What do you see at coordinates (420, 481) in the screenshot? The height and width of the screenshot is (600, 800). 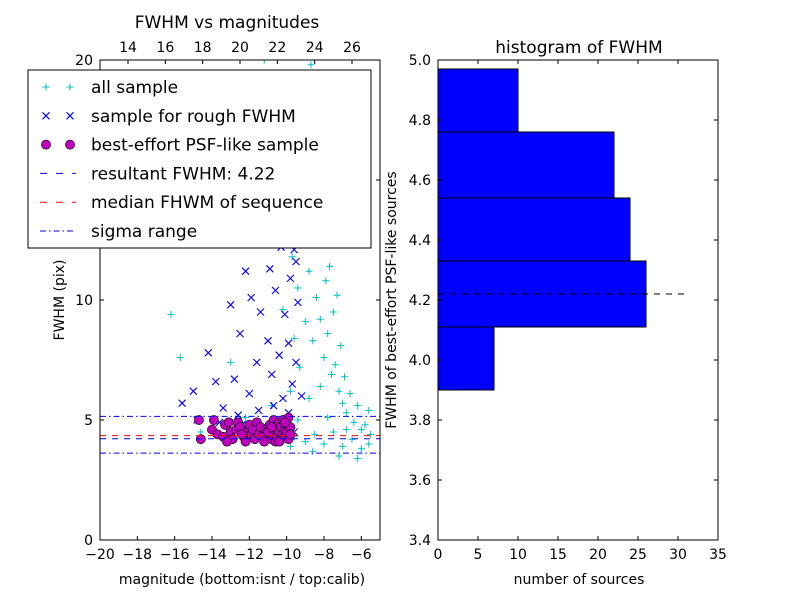 I see `y-tick-label: 3.6` at bounding box center [420, 481].